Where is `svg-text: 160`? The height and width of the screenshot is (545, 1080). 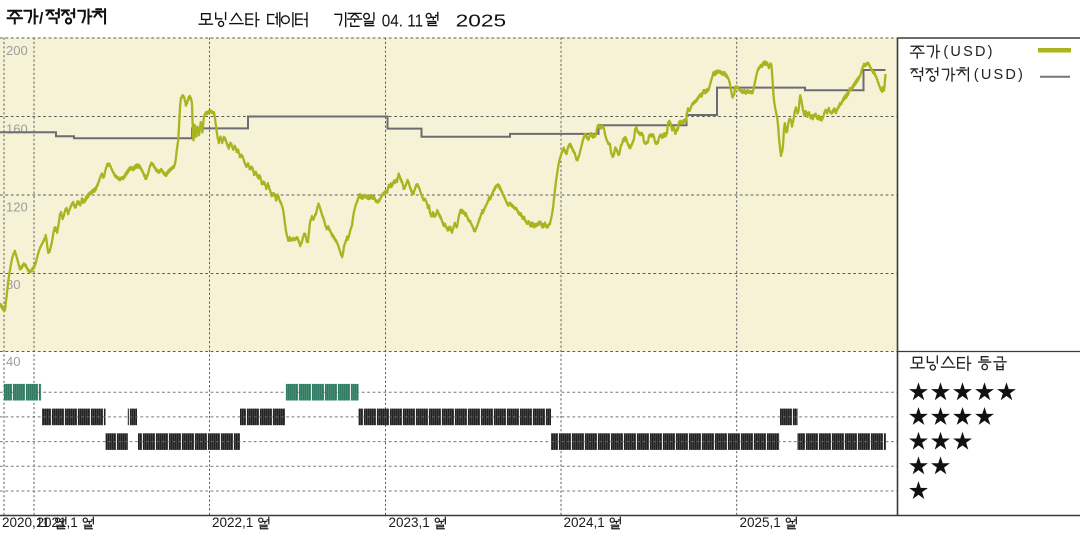 svg-text: 160 is located at coordinates (17, 128).